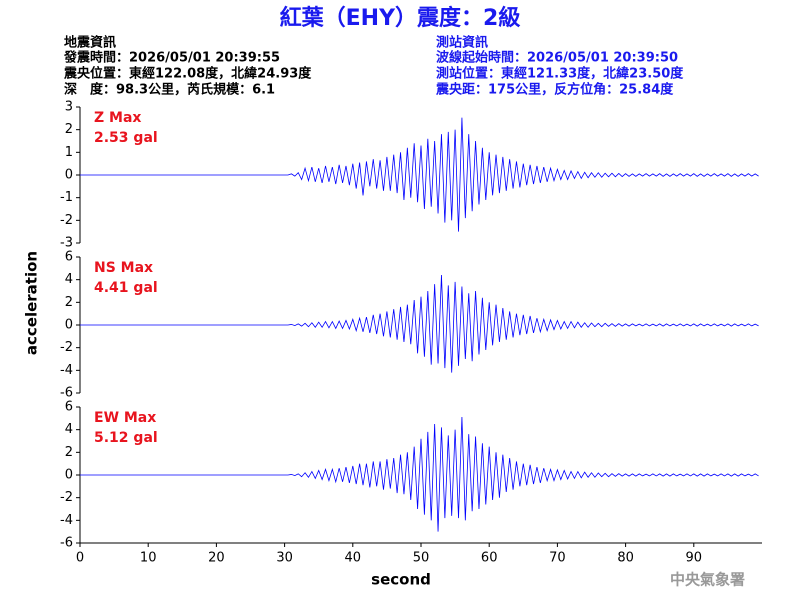 The width and height of the screenshot is (800, 600). I want to click on station-line: 波線起始時間：2026/05/01 20:39:50, so click(557, 58).